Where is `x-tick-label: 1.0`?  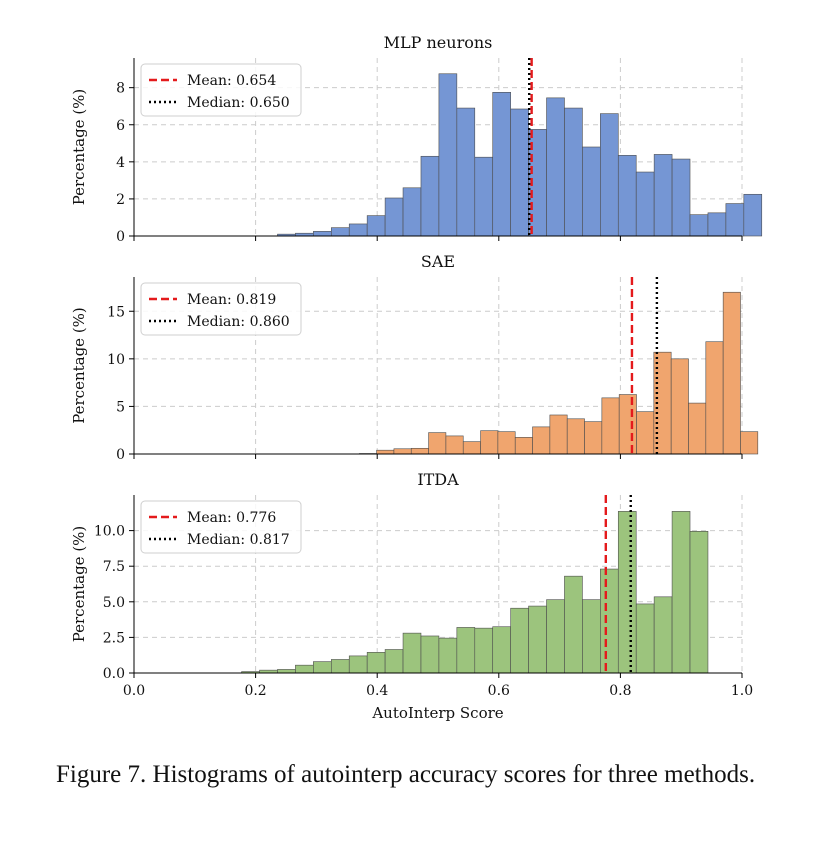
x-tick-label: 1.0 is located at coordinates (742, 691).